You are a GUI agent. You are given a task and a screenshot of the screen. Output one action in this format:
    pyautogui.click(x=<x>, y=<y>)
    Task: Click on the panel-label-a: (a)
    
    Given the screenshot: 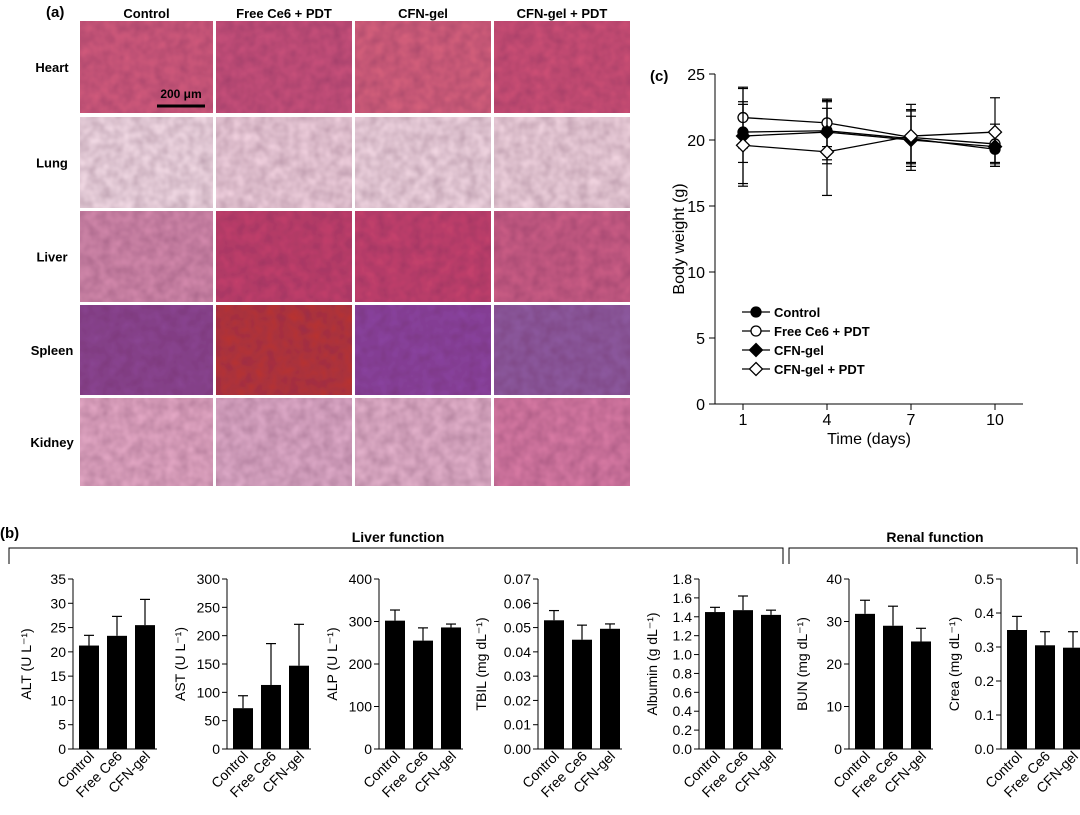 What is the action you would take?
    pyautogui.click(x=55, y=12)
    